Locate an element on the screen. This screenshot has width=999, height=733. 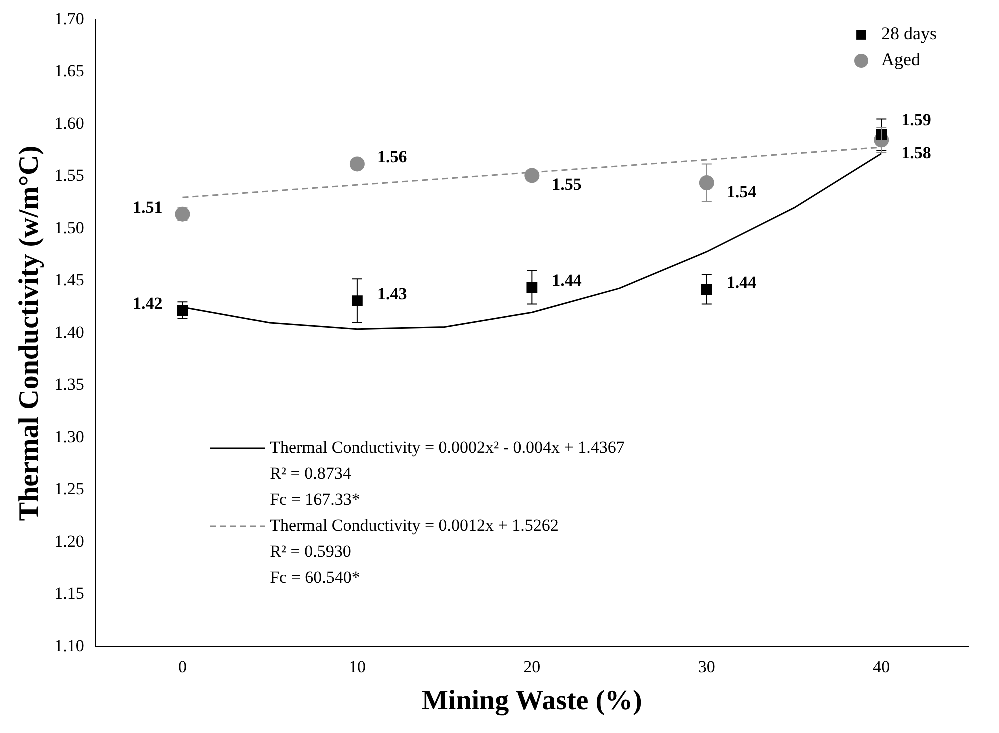
y-tick-label: 1.55 is located at coordinates (69, 176).